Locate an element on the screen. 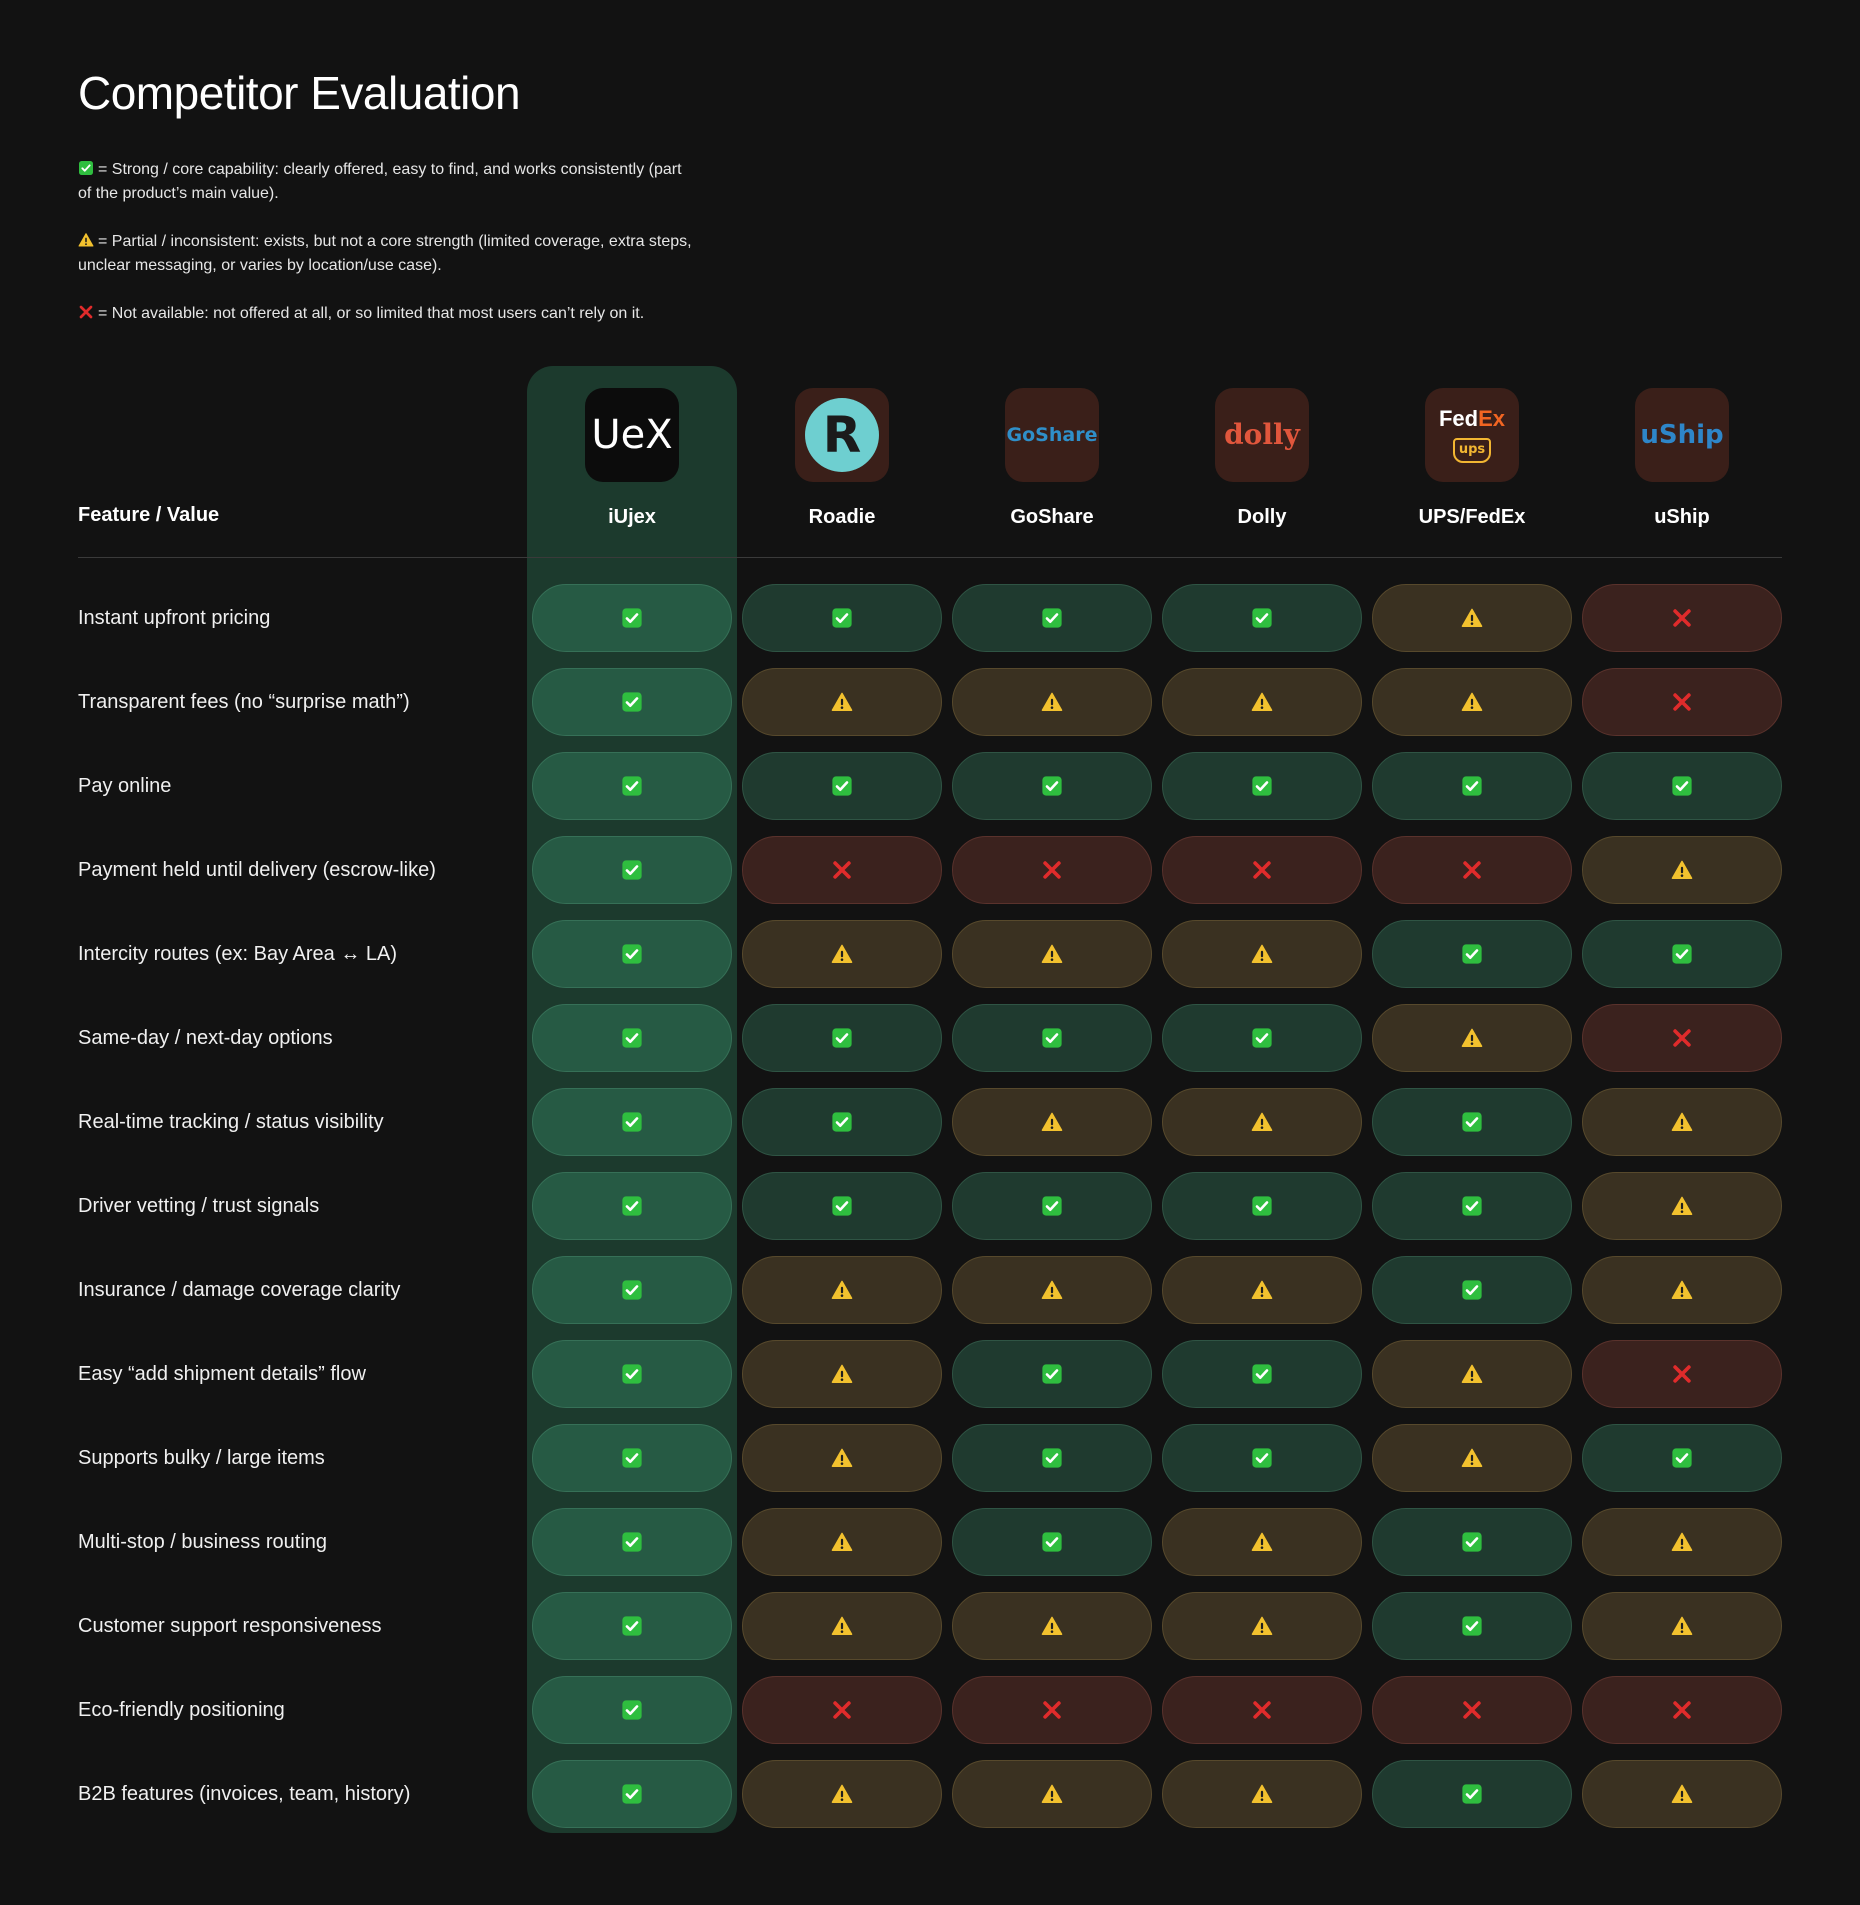 The height and width of the screenshot is (1905, 1860). table-row: Supports bulky / large items is located at coordinates (930, 1466).